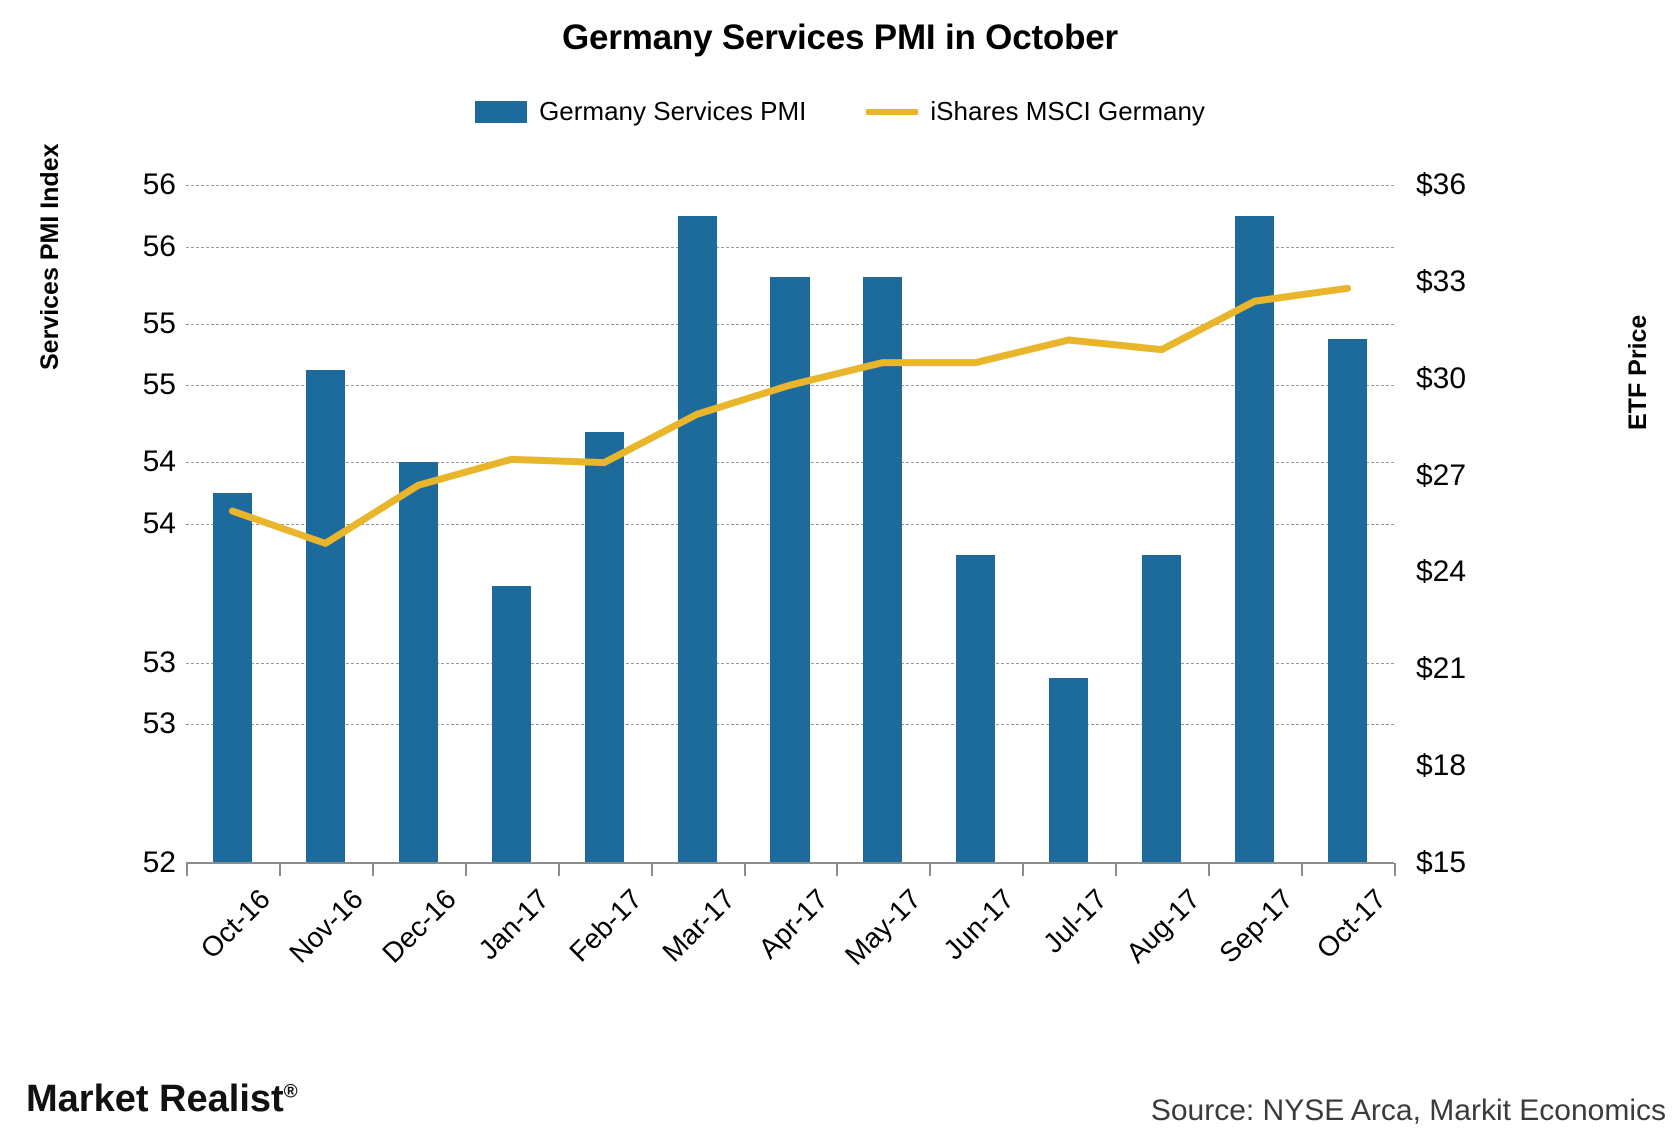  I want to click on page-title: Germany Services PMI in October, so click(840, 37).